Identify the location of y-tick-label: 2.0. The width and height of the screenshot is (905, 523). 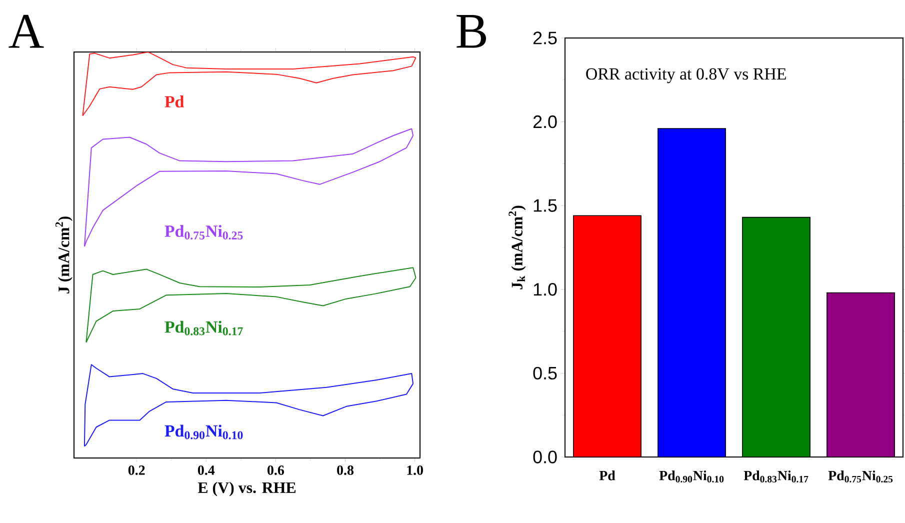
(545, 121).